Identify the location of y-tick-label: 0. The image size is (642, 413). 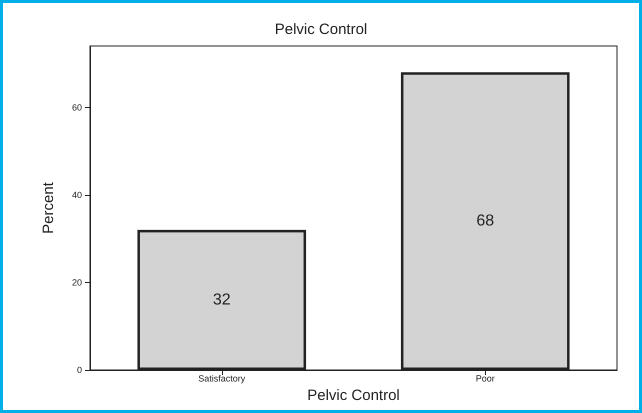
(79, 370).